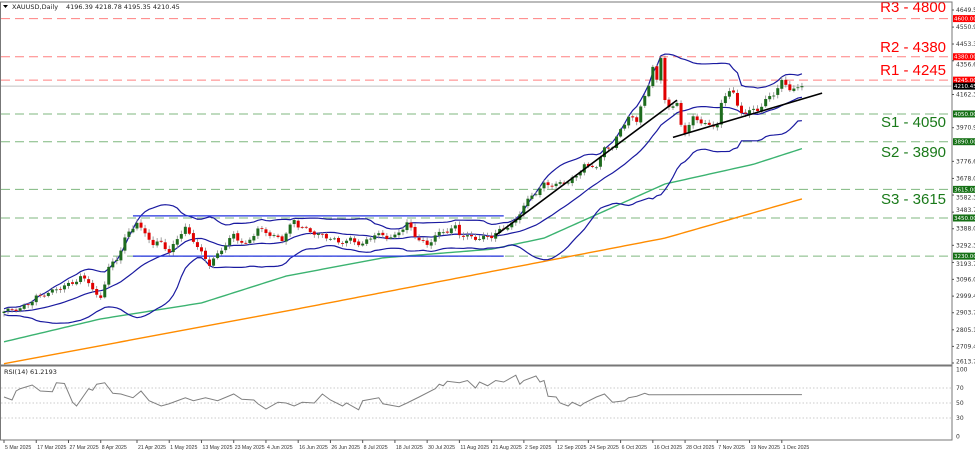  Describe the element at coordinates (913, 47) in the screenshot. I see `level-label: R2 - 4380` at that location.